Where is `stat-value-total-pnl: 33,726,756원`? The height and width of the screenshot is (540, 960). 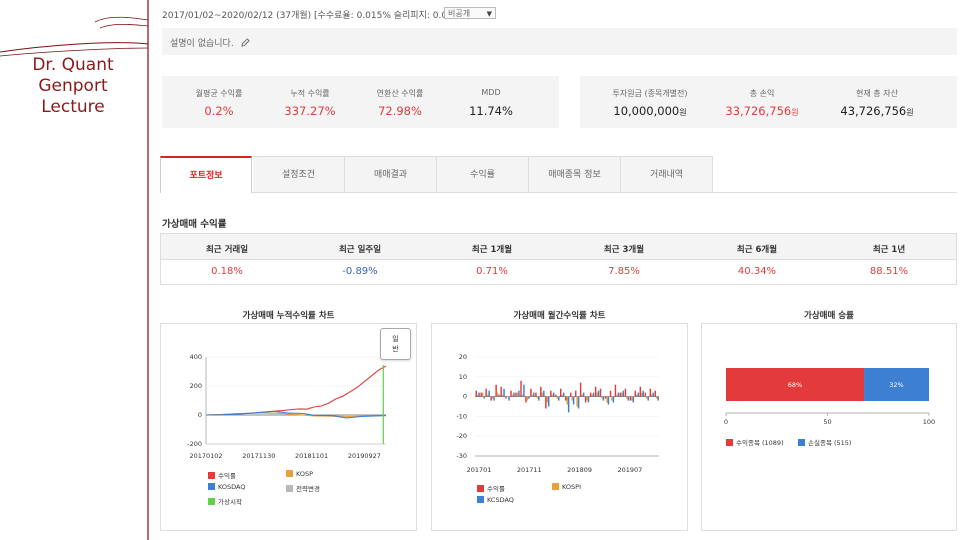
stat-value-total-pnl: 33,726,756원 is located at coordinates (762, 111).